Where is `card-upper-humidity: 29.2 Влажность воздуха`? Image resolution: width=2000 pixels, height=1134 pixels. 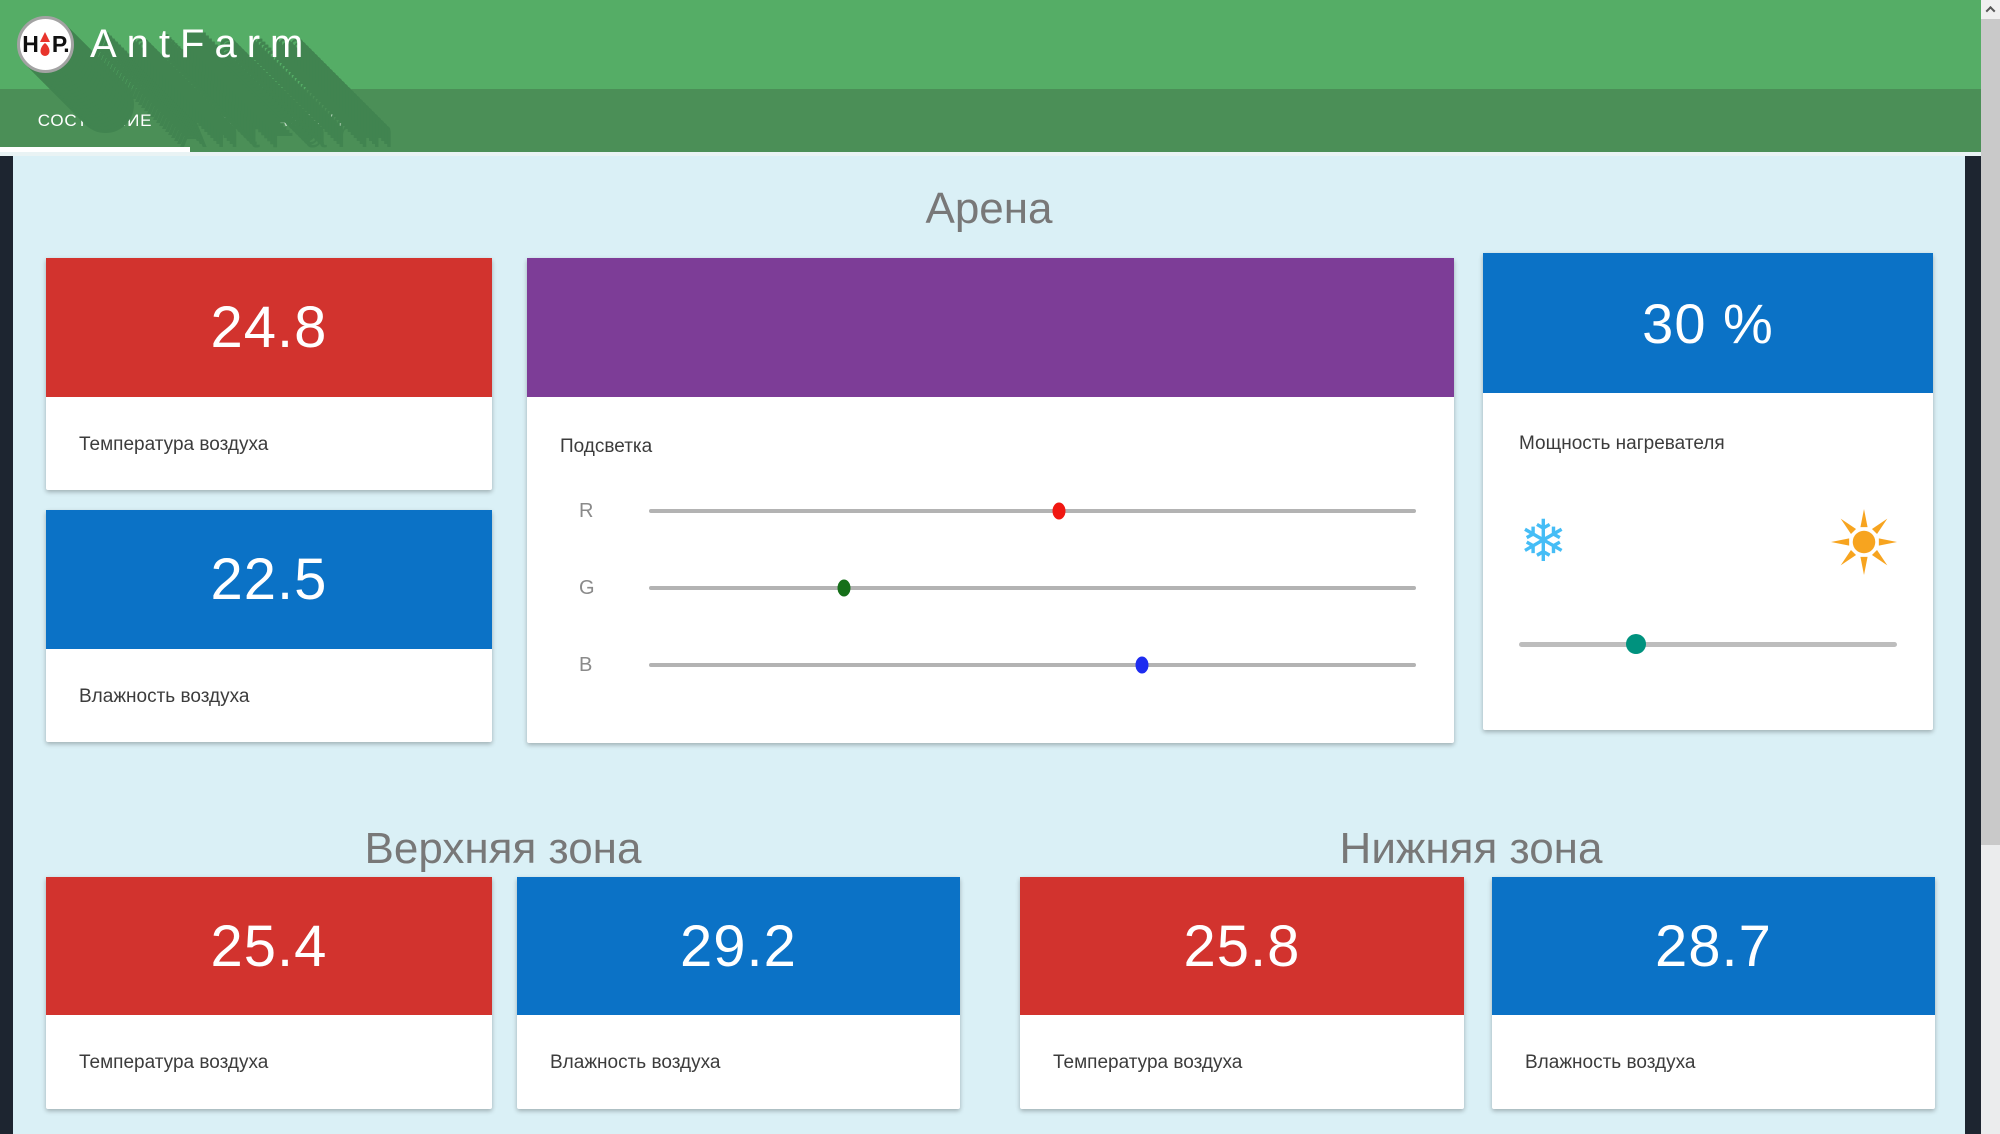
card-upper-humidity: 29.2 Влажность воздуха is located at coordinates (738, 993).